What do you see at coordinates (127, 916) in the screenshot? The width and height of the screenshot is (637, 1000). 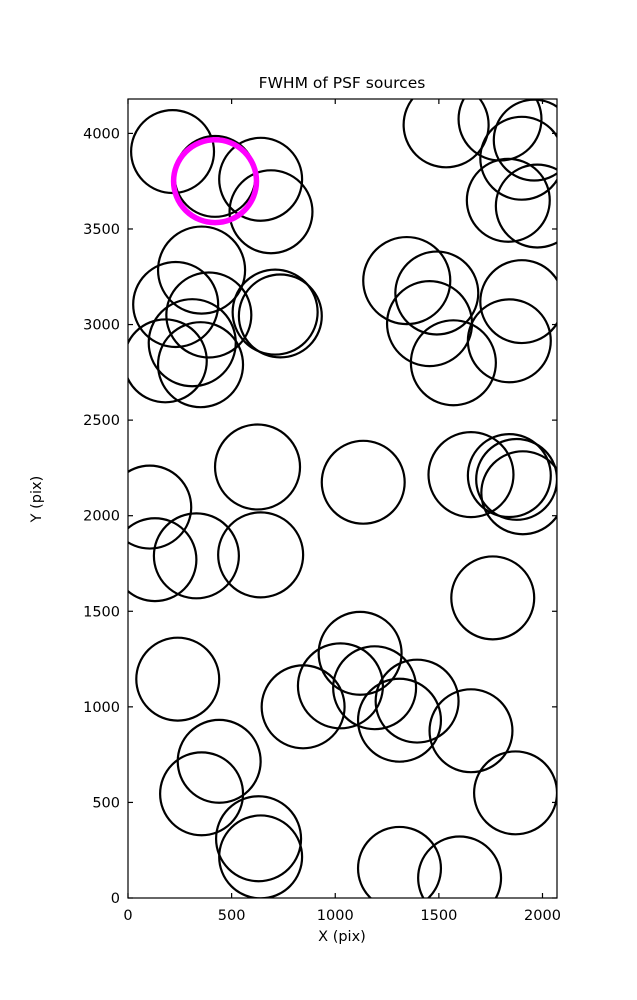 I see `x-tick-label: 0` at bounding box center [127, 916].